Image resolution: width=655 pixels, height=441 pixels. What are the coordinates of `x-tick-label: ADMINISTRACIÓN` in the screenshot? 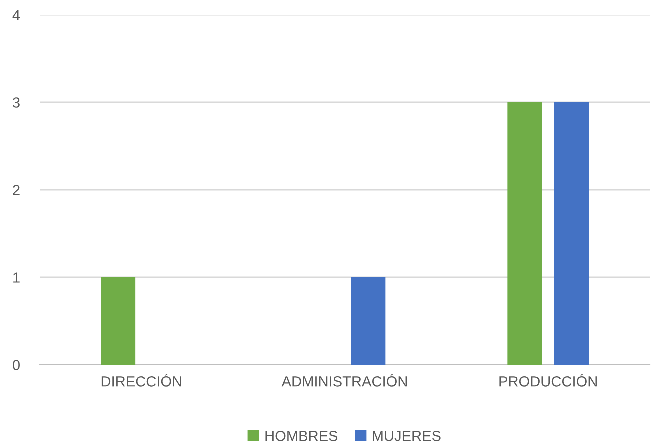 It's located at (345, 380).